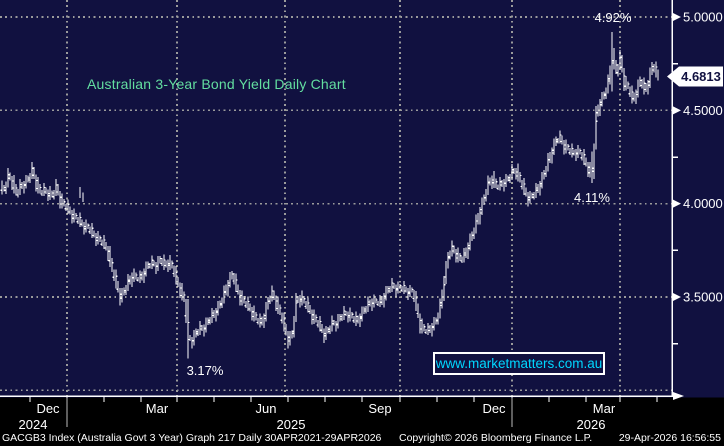  I want to click on y-axis-label: 4.0000, so click(703, 203).